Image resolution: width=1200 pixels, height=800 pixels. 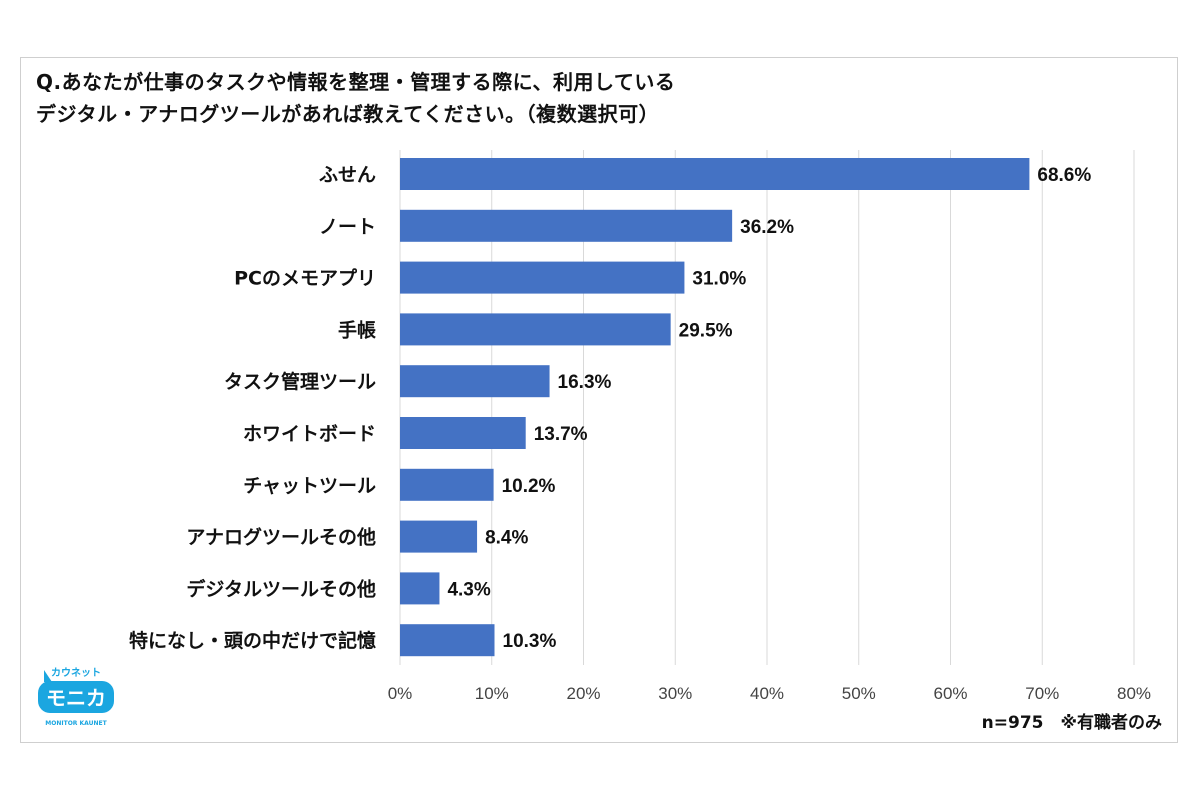 I want to click on category-label: PCのメモアプリ, so click(x=305, y=278).